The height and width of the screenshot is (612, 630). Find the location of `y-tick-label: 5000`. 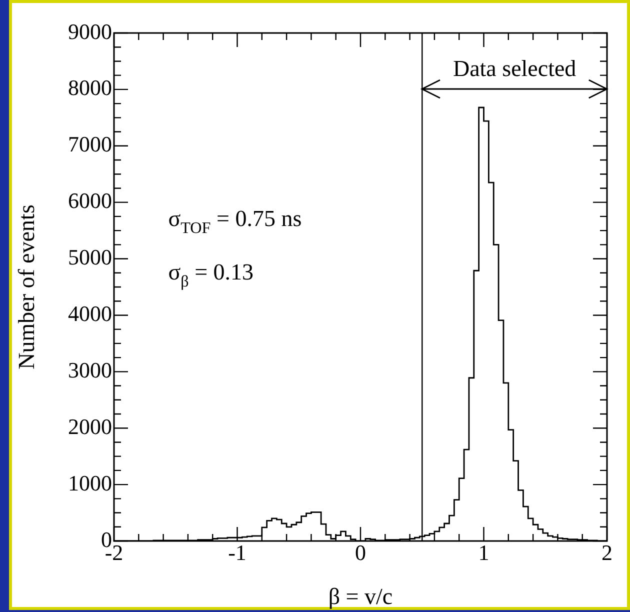

y-tick-label: 5000 is located at coordinates (90, 257).